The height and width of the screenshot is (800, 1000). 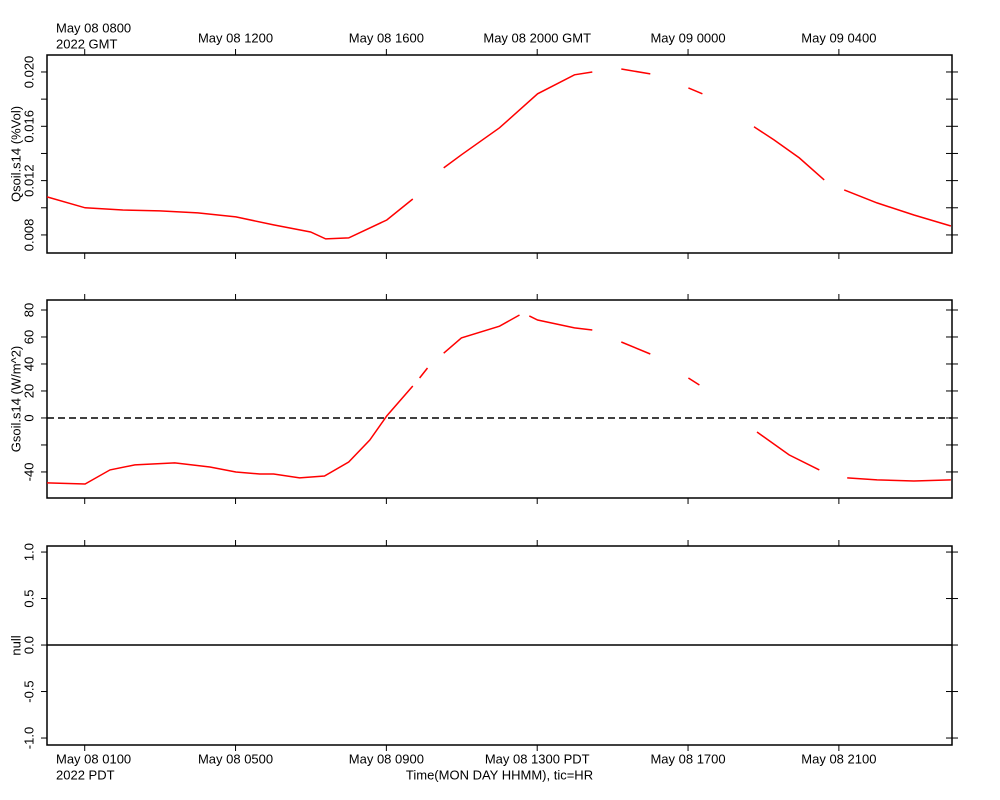 I want to click on y-axis-label: Qsoil.s14 (%Vol), so click(x=15, y=154).